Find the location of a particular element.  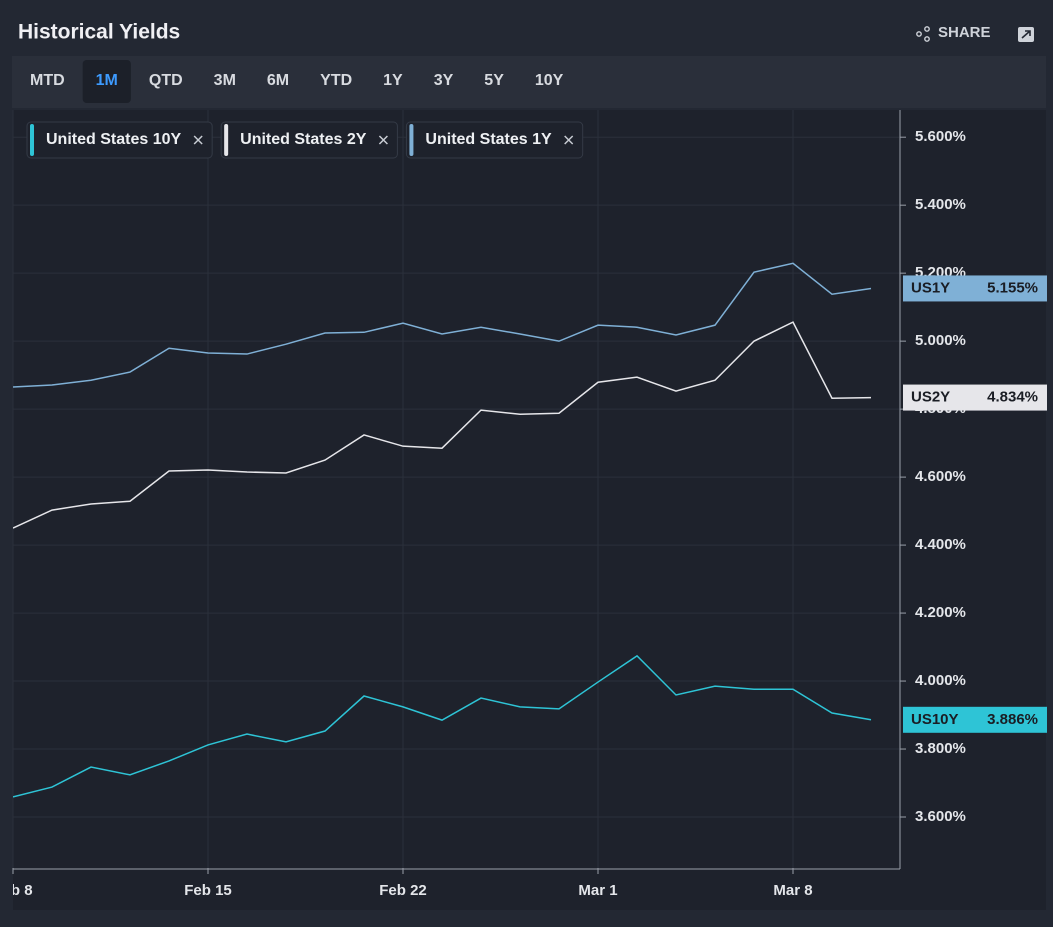

share-label: SHARE is located at coordinates (964, 32).